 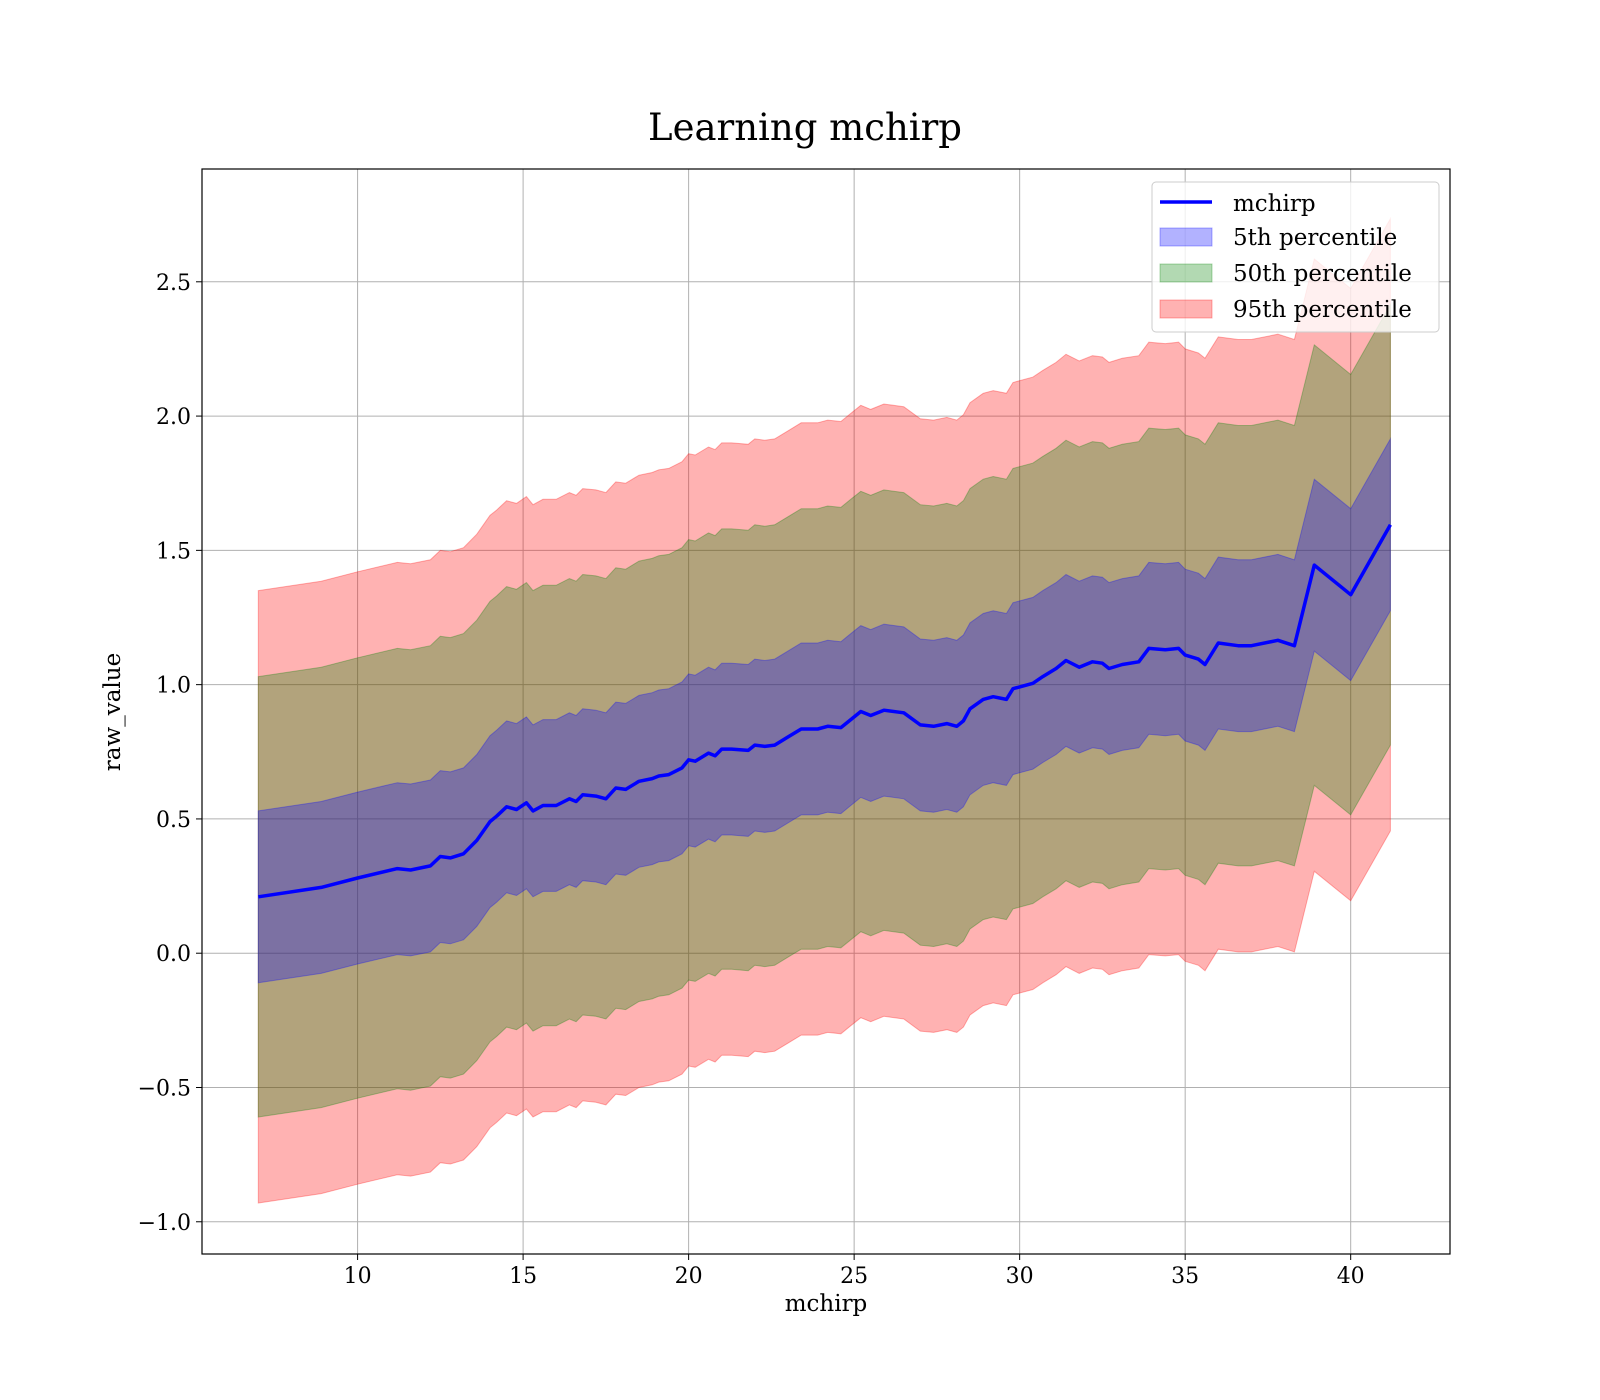 I want to click on y-tick-label: 2.0, so click(x=173, y=417).